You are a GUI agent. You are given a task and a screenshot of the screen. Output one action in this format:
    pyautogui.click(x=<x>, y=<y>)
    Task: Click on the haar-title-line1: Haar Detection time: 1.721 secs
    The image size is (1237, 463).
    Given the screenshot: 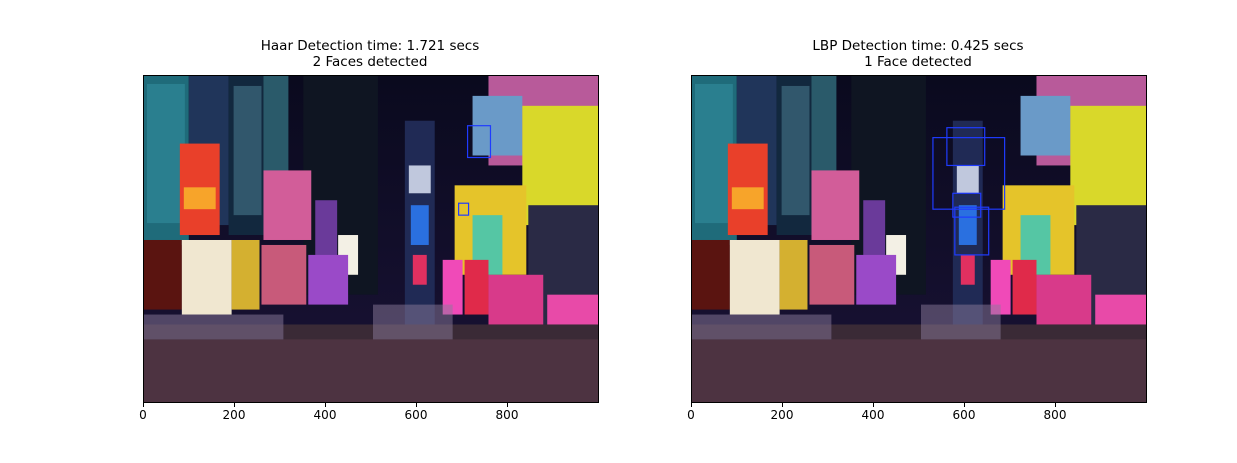 What is the action you would take?
    pyautogui.click(x=370, y=46)
    